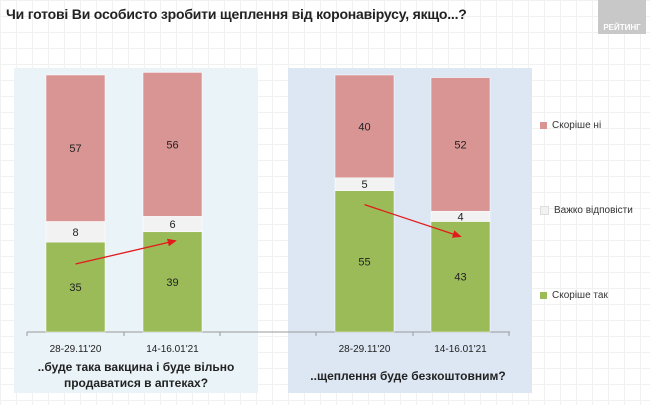 The width and height of the screenshot is (650, 405). I want to click on legend-label: Важко відповісти, so click(593, 210).